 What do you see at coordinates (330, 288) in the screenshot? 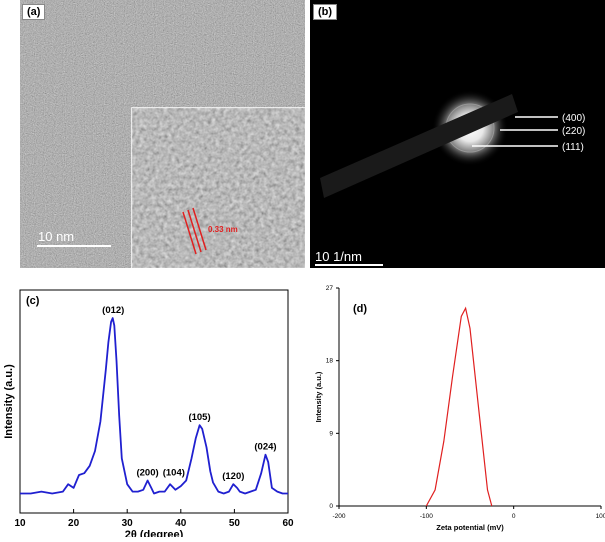
I see `y-tick-label-d: 27` at bounding box center [330, 288].